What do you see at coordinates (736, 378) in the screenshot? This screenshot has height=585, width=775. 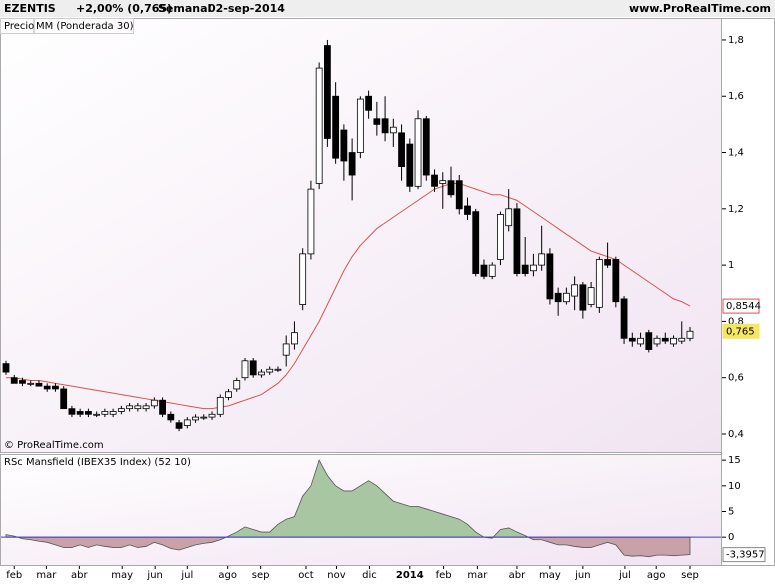 I see `y-tick-label: 0,6` at bounding box center [736, 378].